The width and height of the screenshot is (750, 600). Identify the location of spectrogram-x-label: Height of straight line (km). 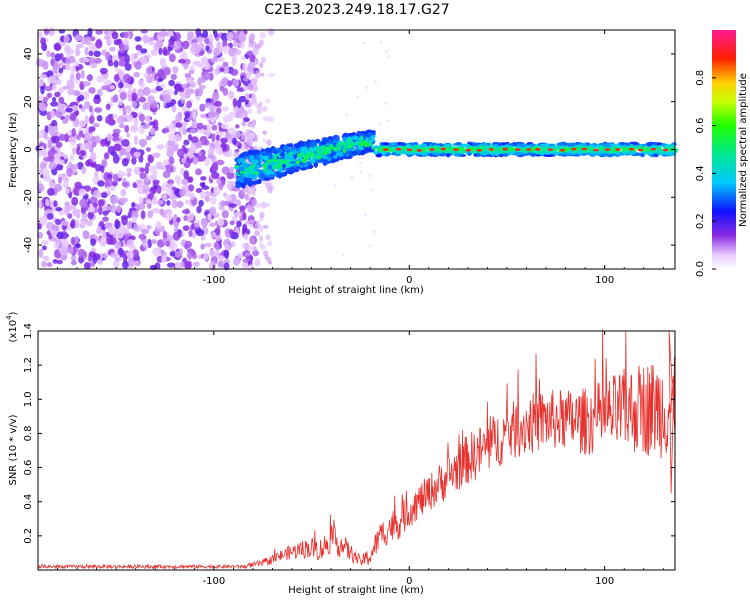
(356, 290).